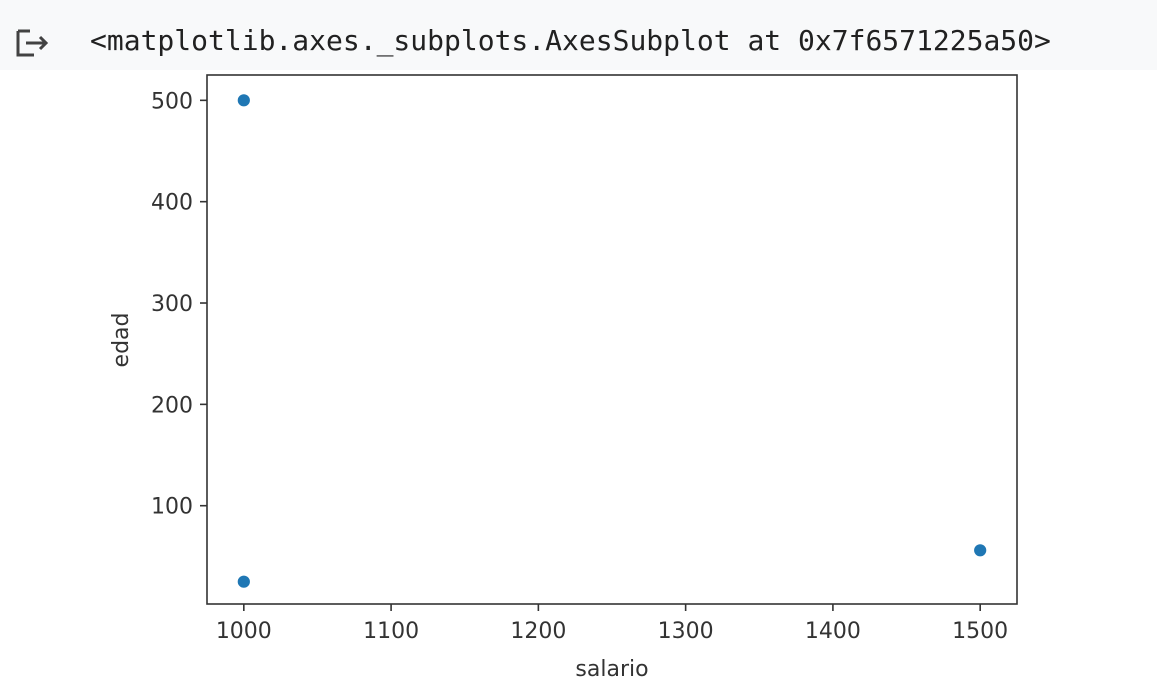 This screenshot has width=1157, height=693. I want to click on x-axis-label: salario, so click(611, 669).